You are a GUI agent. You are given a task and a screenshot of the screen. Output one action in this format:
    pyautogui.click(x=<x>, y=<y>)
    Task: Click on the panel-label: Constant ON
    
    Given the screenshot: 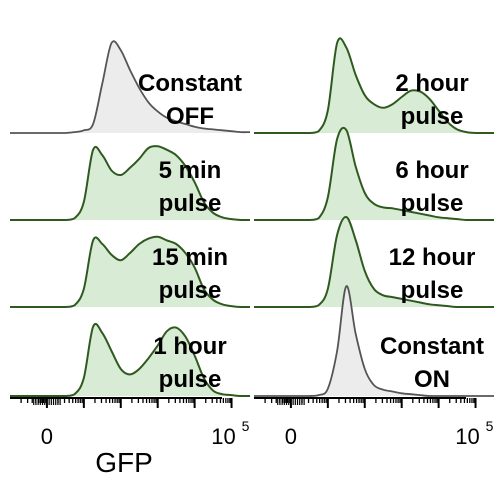 What is the action you would take?
    pyautogui.click(x=432, y=363)
    